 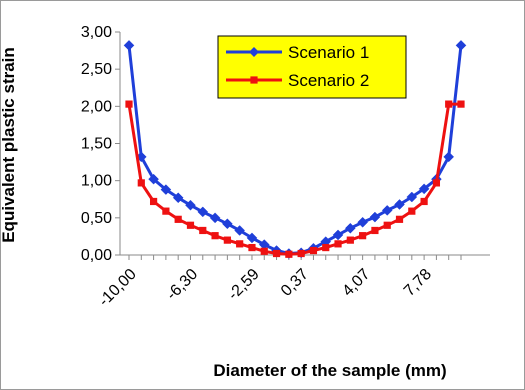 I want to click on y-tick-label: 2,50, so click(x=96, y=69).